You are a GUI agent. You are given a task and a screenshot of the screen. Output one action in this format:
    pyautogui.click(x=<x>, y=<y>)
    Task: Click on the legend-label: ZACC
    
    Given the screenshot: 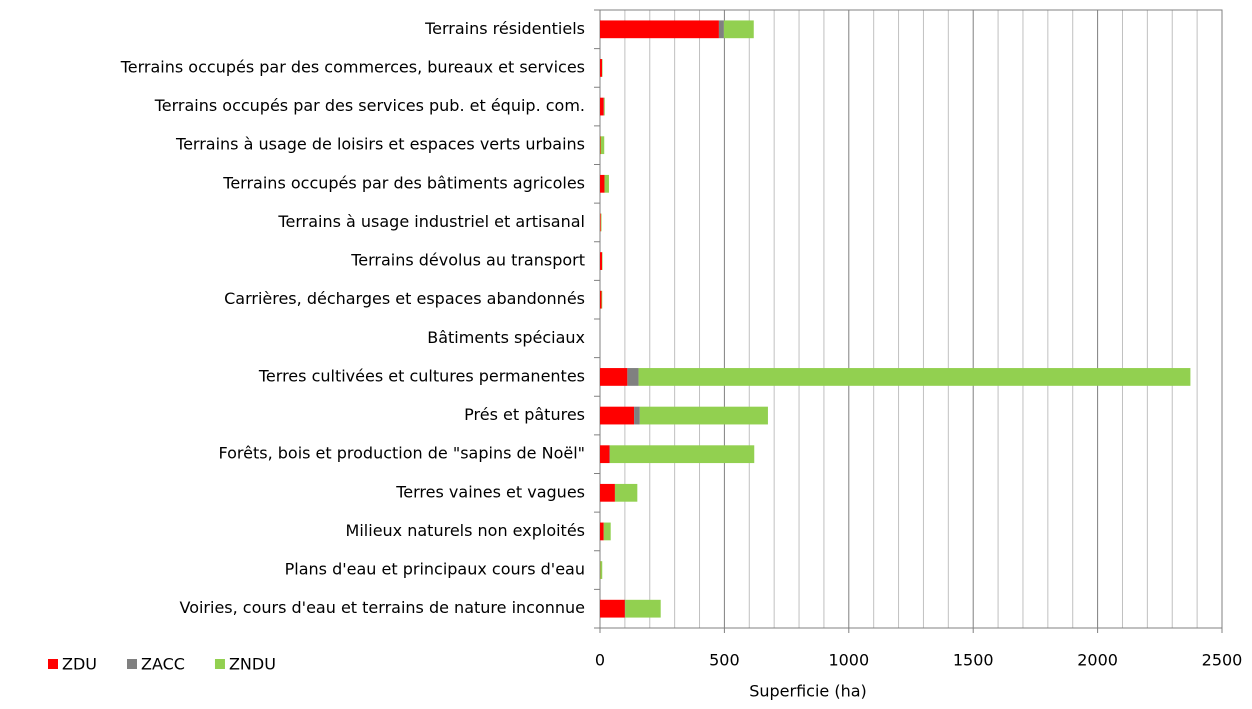 What is the action you would take?
    pyautogui.click(x=163, y=664)
    